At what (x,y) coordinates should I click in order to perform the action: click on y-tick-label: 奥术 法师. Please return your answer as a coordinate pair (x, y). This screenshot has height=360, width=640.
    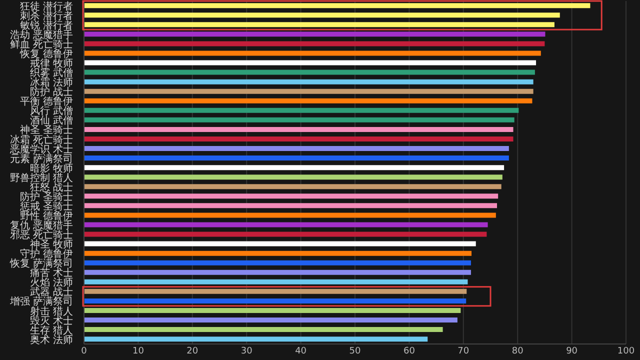
    Looking at the image, I should click on (51, 340).